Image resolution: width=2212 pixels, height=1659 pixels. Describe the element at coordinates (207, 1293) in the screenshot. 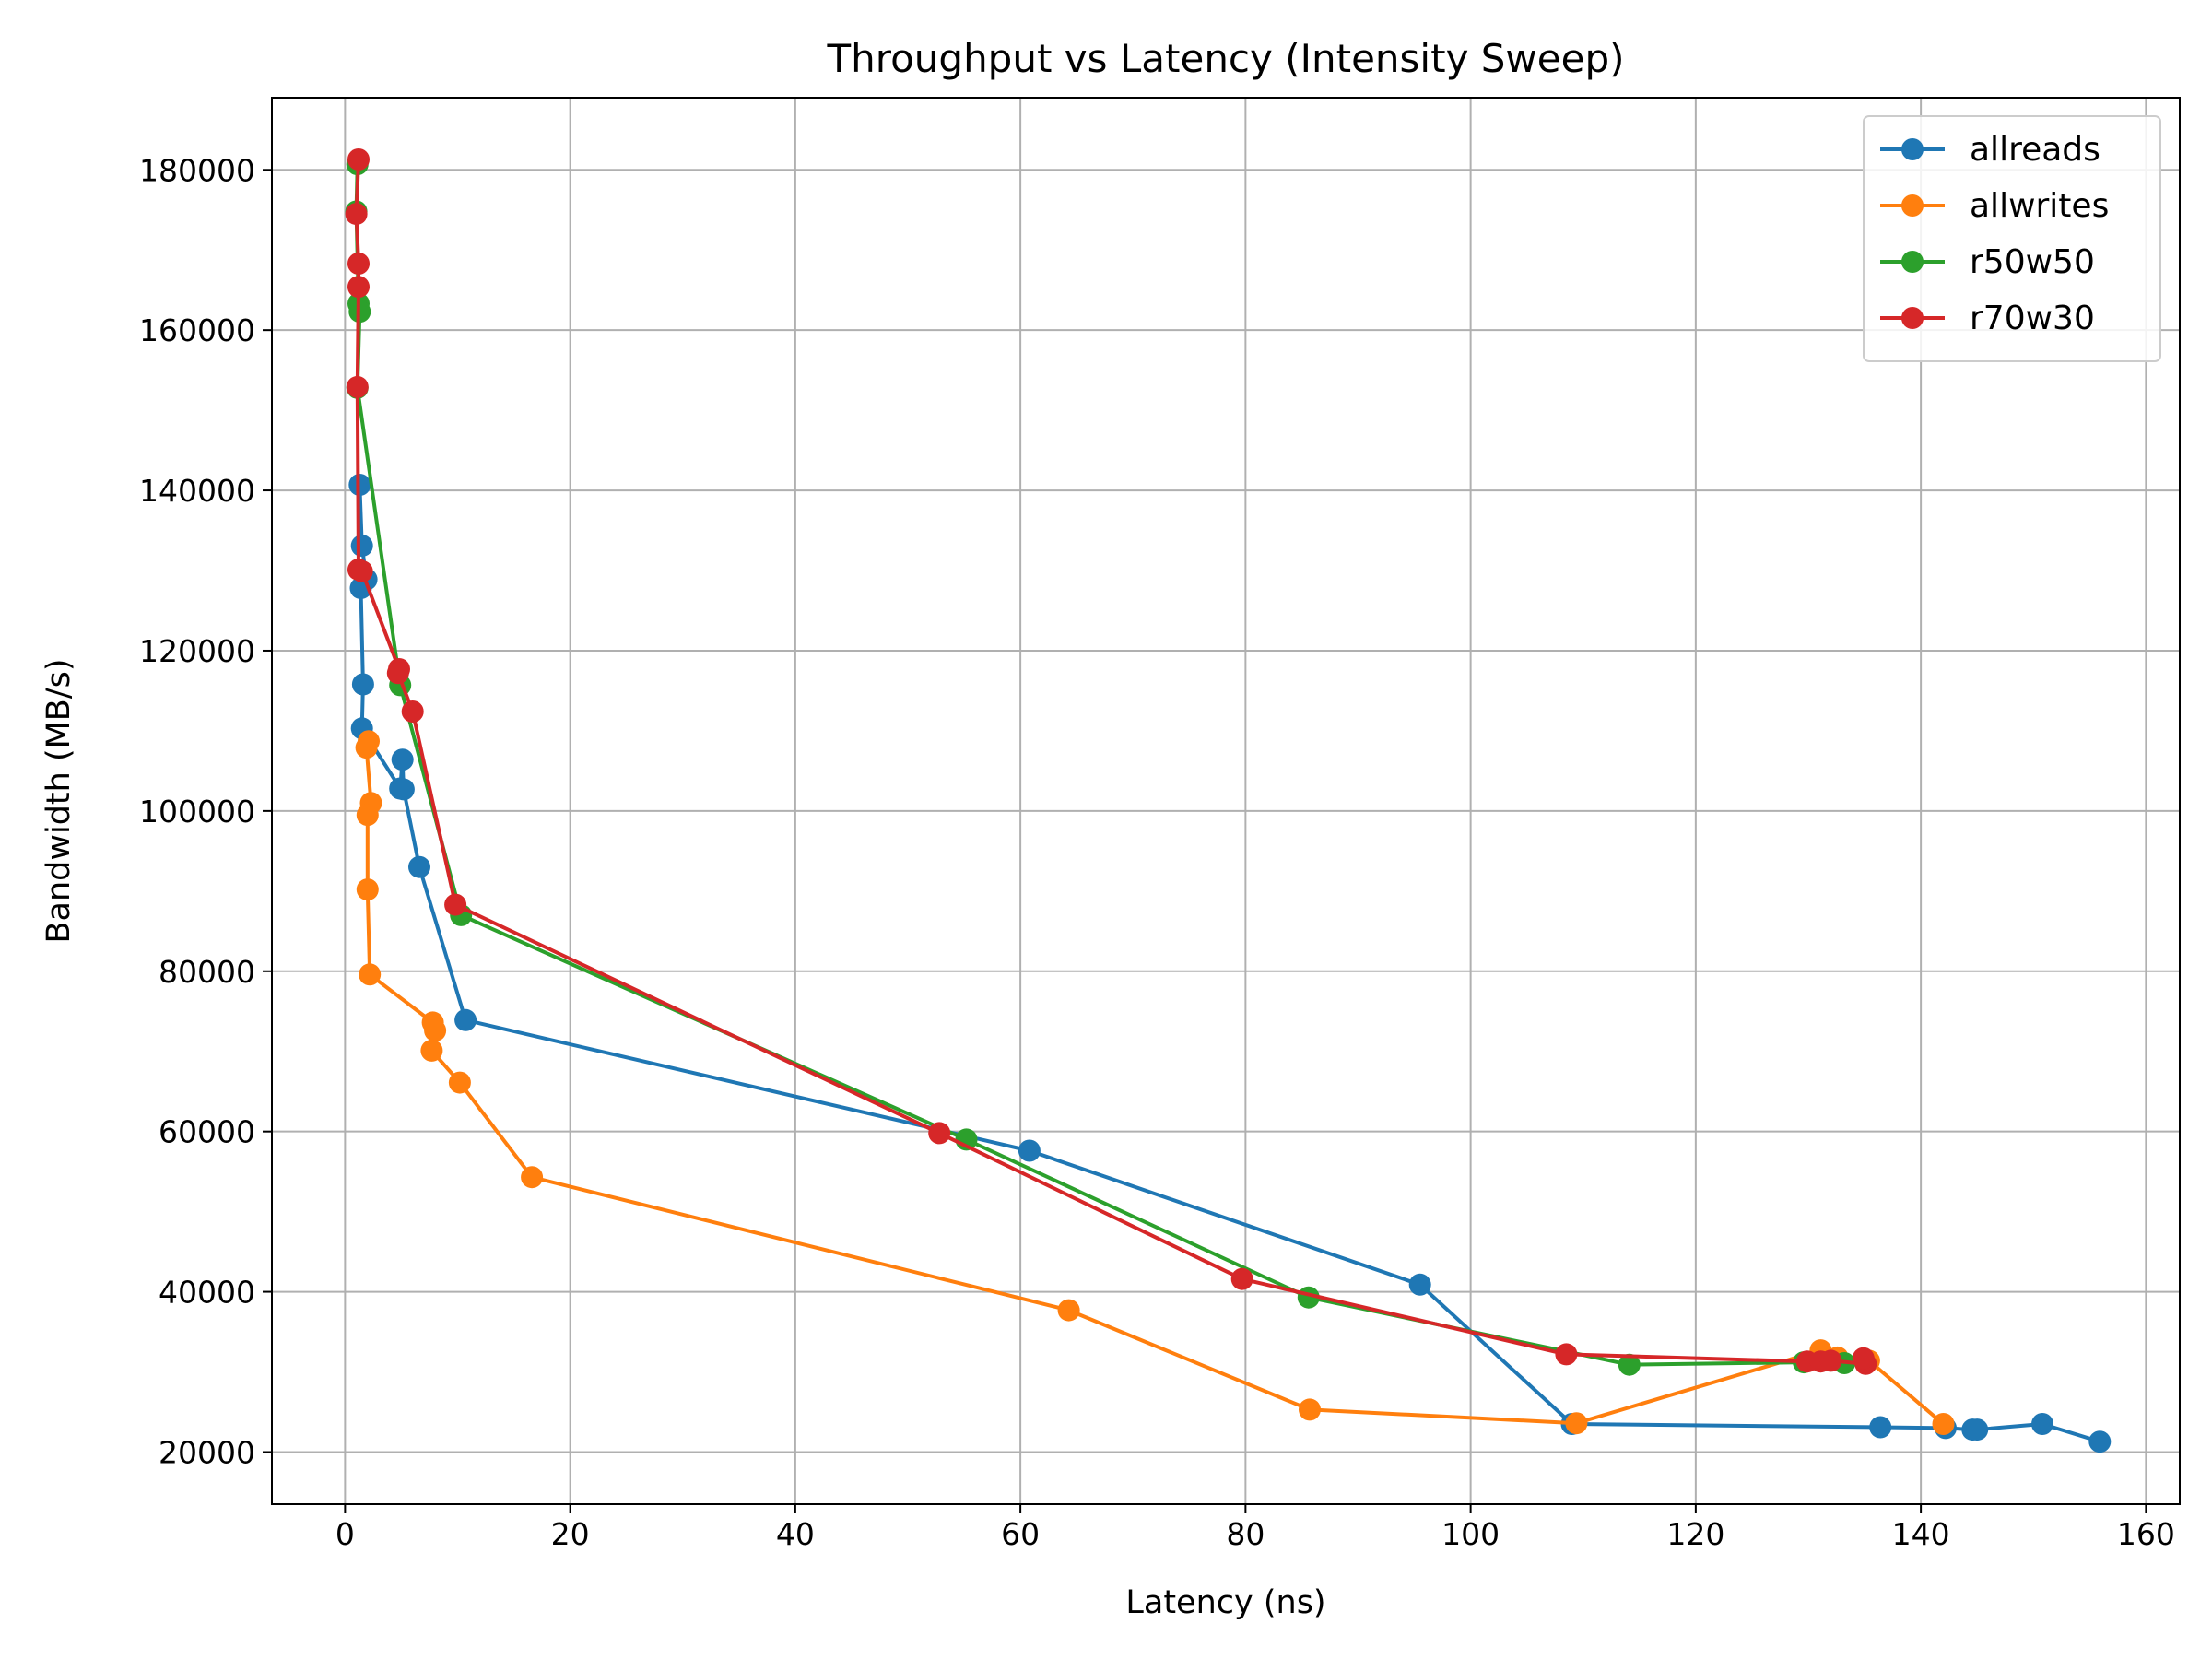

I see `y-tick-label: 40000` at that location.